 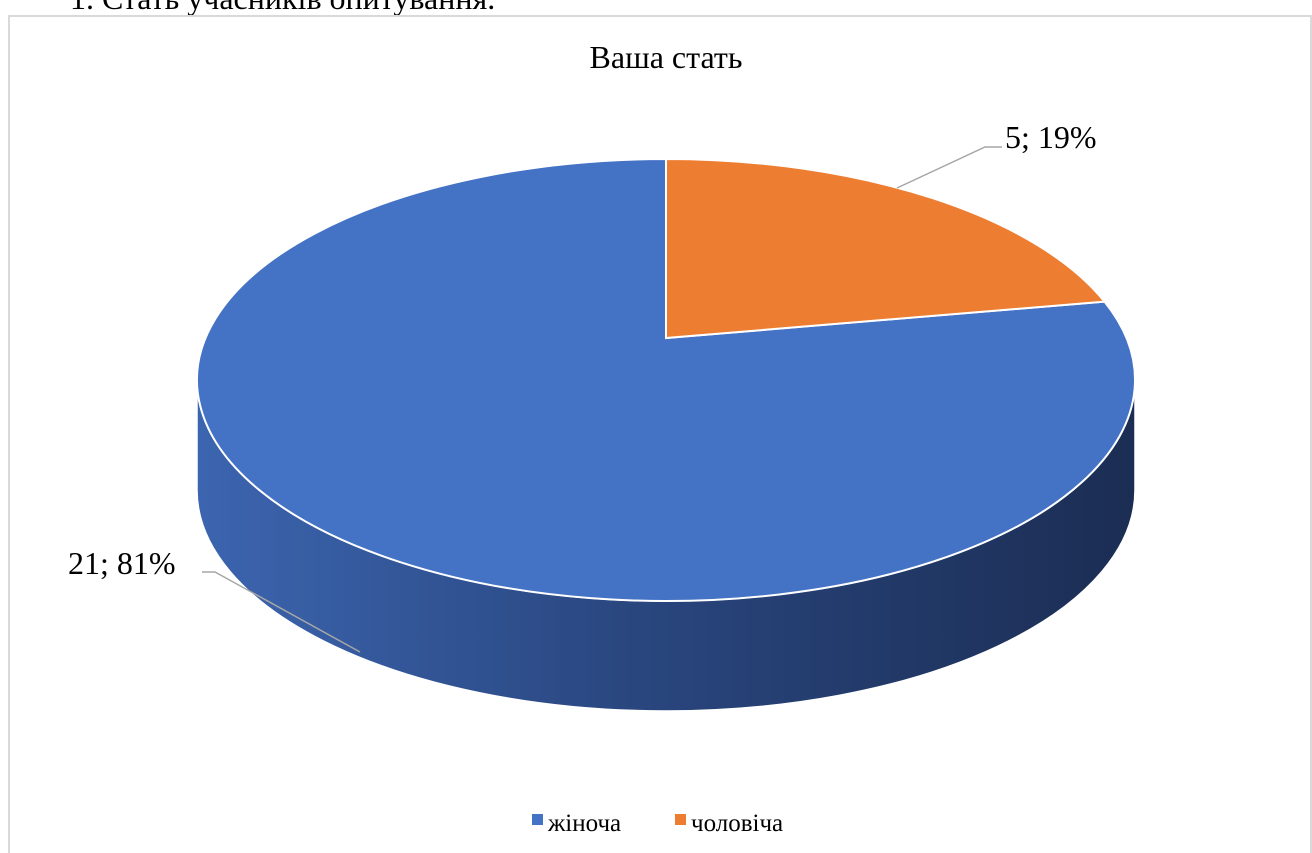 What do you see at coordinates (737, 823) in the screenshot?
I see `legend-label-cholovicha: чоловіча` at bounding box center [737, 823].